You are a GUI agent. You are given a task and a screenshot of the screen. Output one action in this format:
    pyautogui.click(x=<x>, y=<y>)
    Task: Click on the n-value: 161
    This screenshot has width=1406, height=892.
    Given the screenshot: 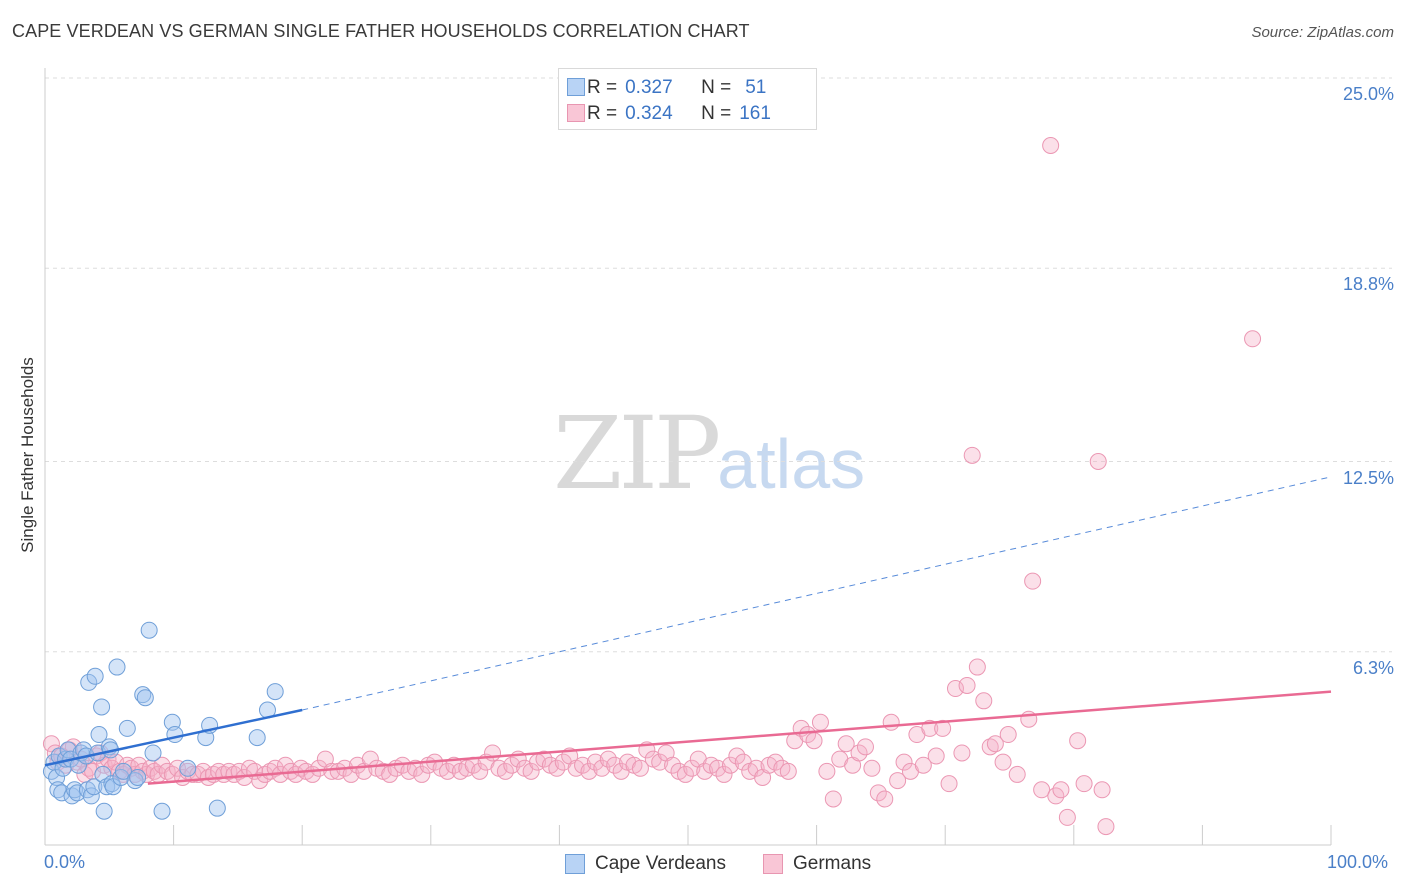 What is the action you would take?
    pyautogui.click(x=755, y=113)
    